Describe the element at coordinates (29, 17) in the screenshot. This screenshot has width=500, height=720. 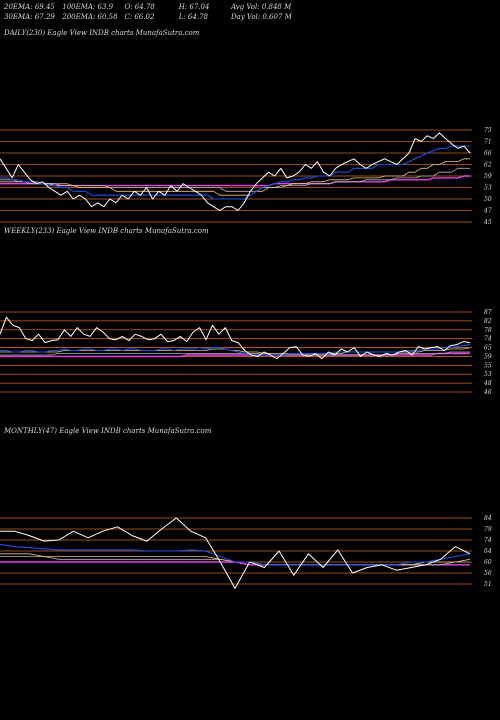
I see `ema30-label: 30EMA: 67.29` at that location.